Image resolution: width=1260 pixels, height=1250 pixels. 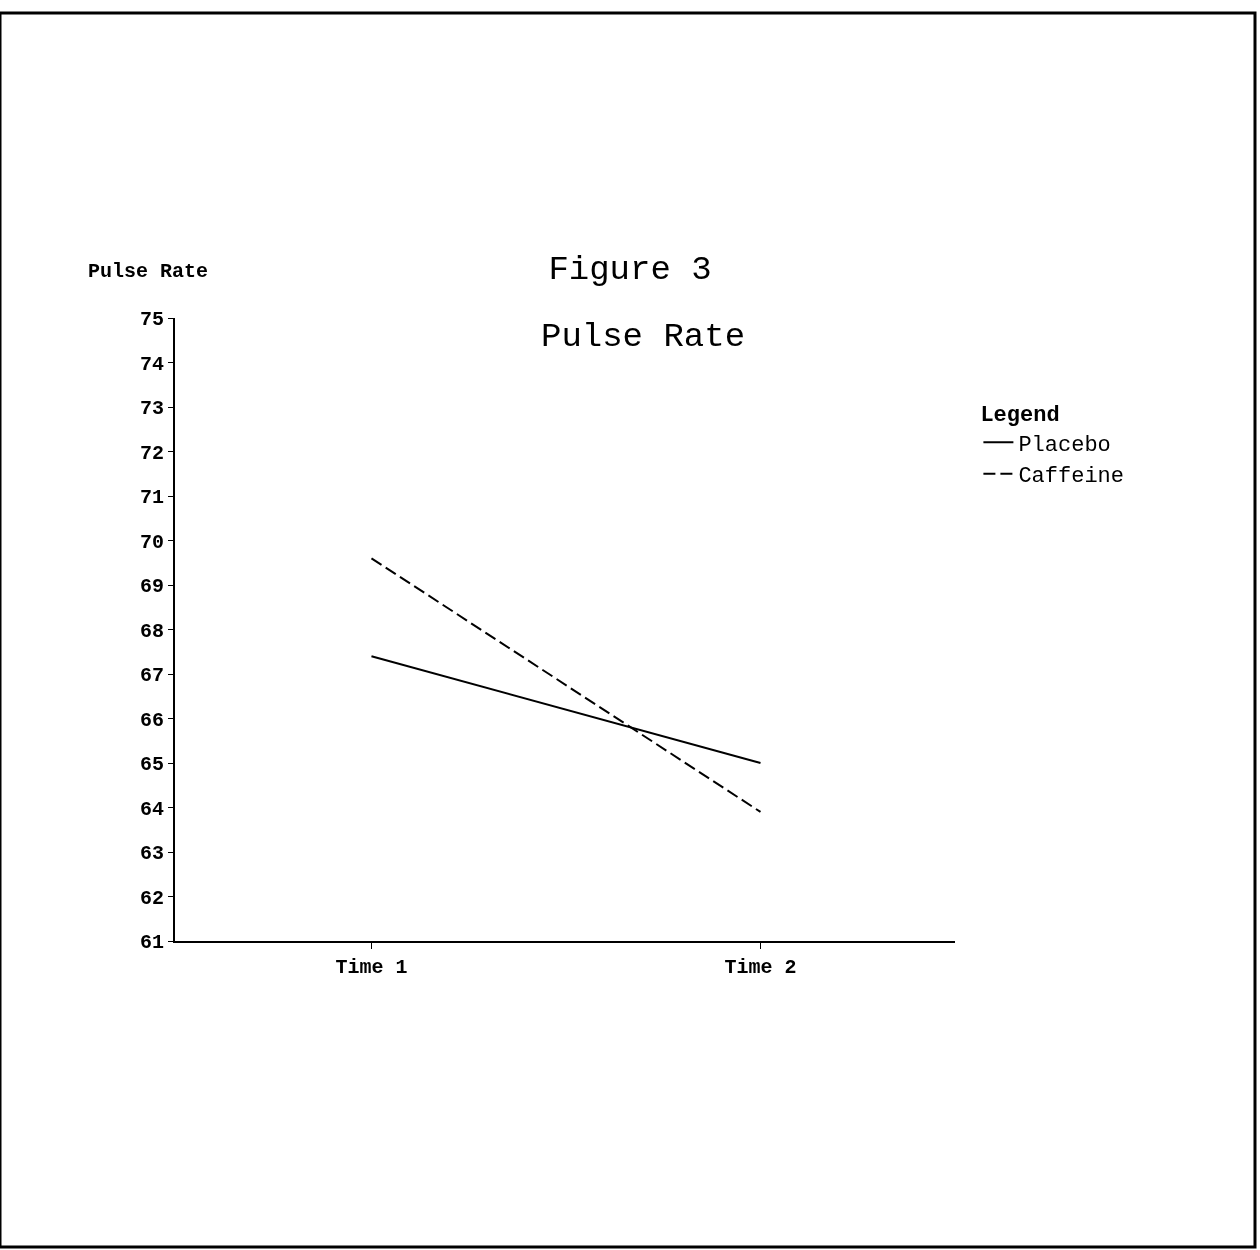 What do you see at coordinates (151, 497) in the screenshot?
I see `y-tick-label: 71` at bounding box center [151, 497].